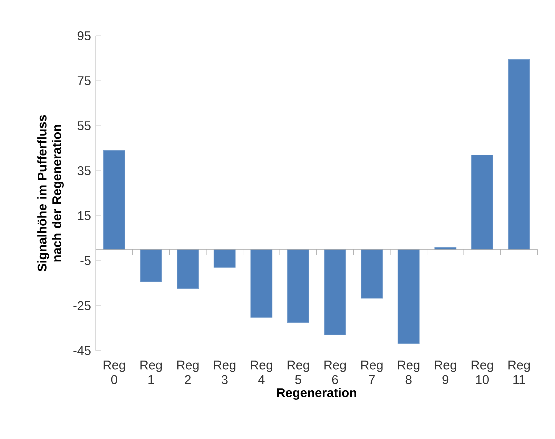  I want to click on x-tick-label: Reg 10, so click(483, 372).